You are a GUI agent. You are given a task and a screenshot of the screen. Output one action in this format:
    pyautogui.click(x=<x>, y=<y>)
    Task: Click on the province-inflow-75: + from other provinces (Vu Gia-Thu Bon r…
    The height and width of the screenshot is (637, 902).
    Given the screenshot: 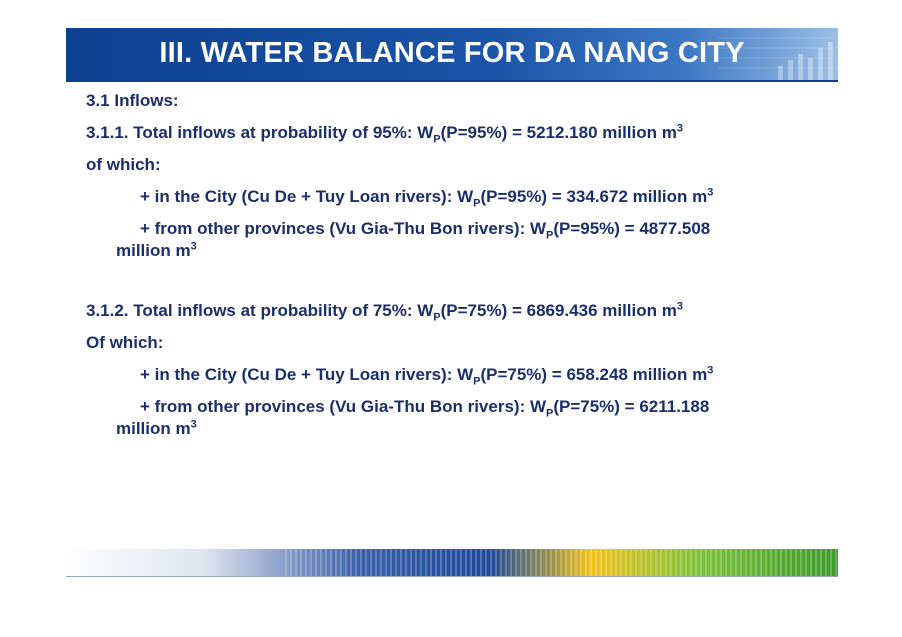 What is the action you would take?
    pyautogui.click(x=425, y=408)
    